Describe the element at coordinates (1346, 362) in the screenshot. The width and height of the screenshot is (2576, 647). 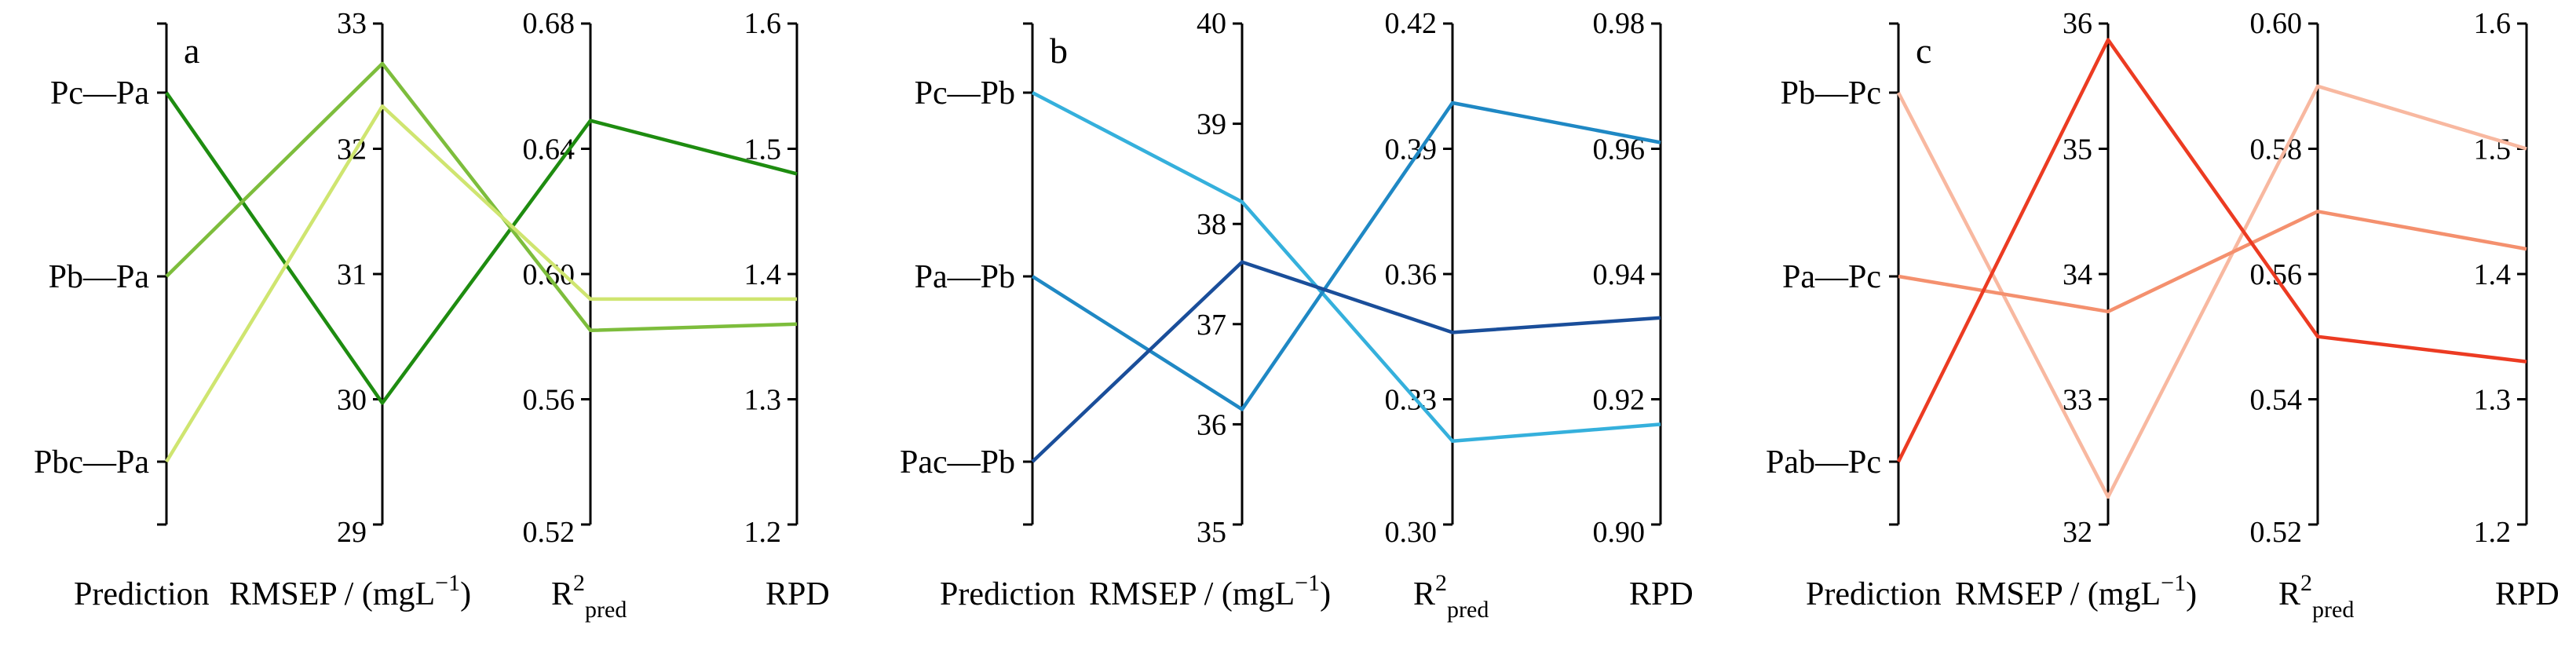
I see `series-line-Pac—Pb` at that location.